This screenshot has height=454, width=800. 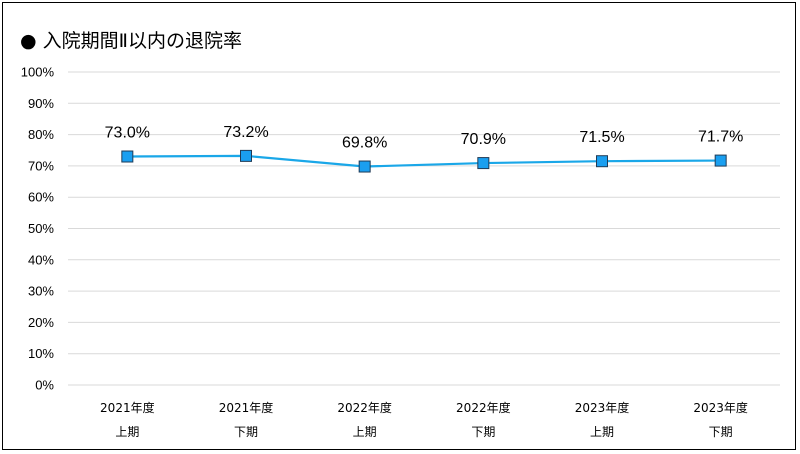 I want to click on data-label: 73.0%, so click(x=127, y=133).